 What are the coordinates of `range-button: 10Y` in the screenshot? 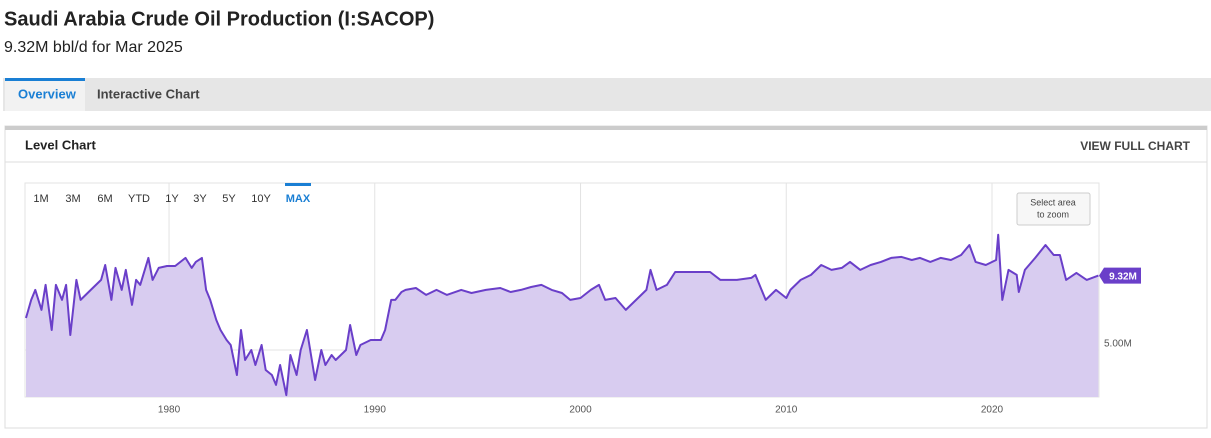 It's located at (261, 199).